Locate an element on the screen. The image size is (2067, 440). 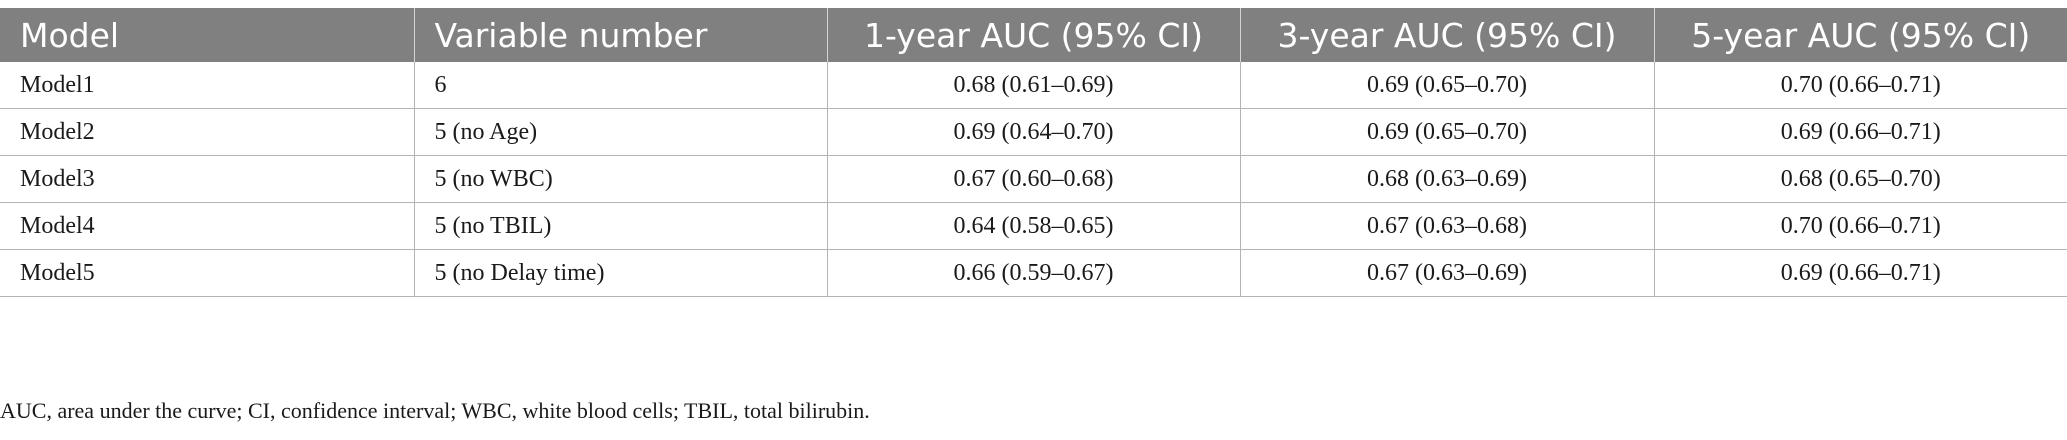
cell-1-year-auc: 0.66 (0.59–0.67) is located at coordinates (1033, 273).